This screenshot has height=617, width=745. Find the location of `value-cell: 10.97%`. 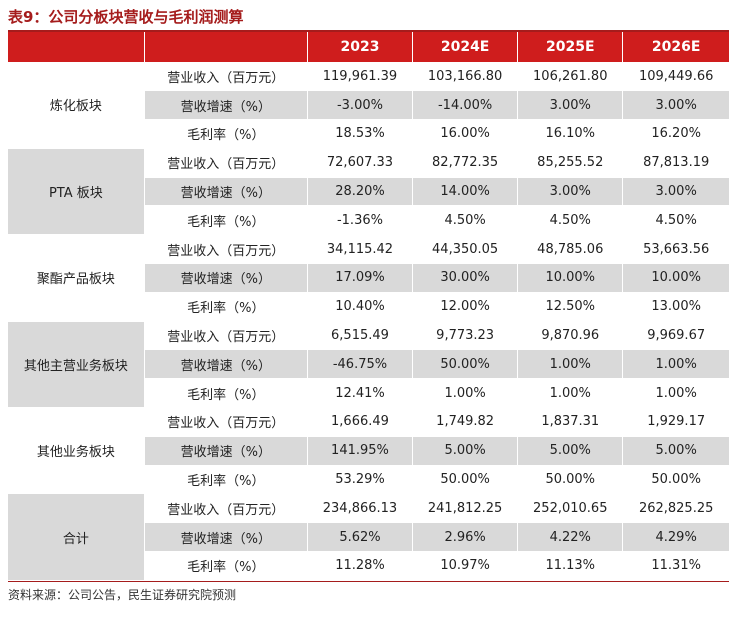

value-cell: 10.97% is located at coordinates (465, 566).